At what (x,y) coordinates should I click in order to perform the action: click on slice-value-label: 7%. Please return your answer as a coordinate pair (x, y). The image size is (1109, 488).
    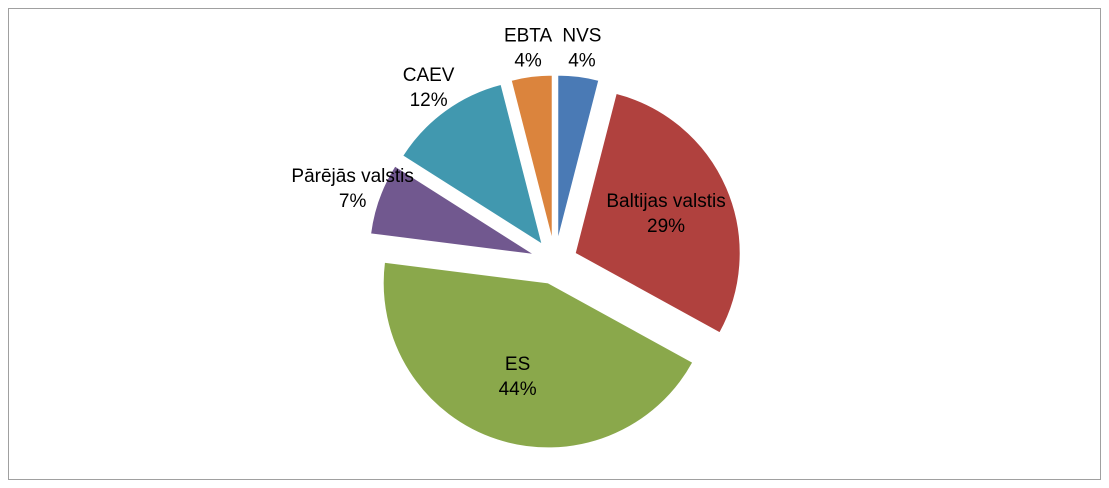
    Looking at the image, I should click on (353, 201).